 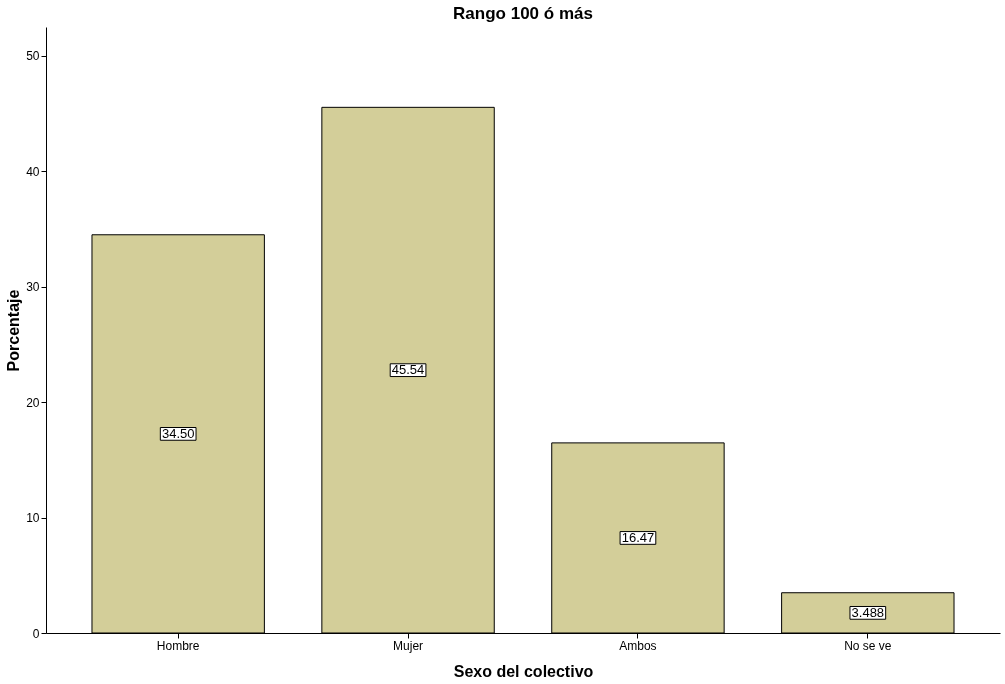 I want to click on x-tick-label: Ambos, so click(x=638, y=645).